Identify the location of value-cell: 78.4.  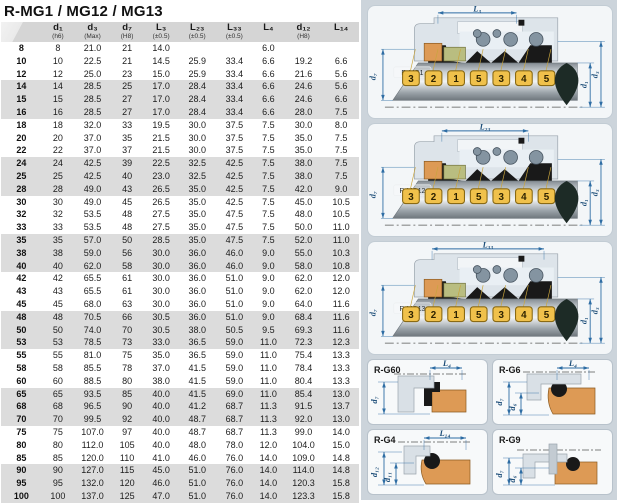
(303, 367).